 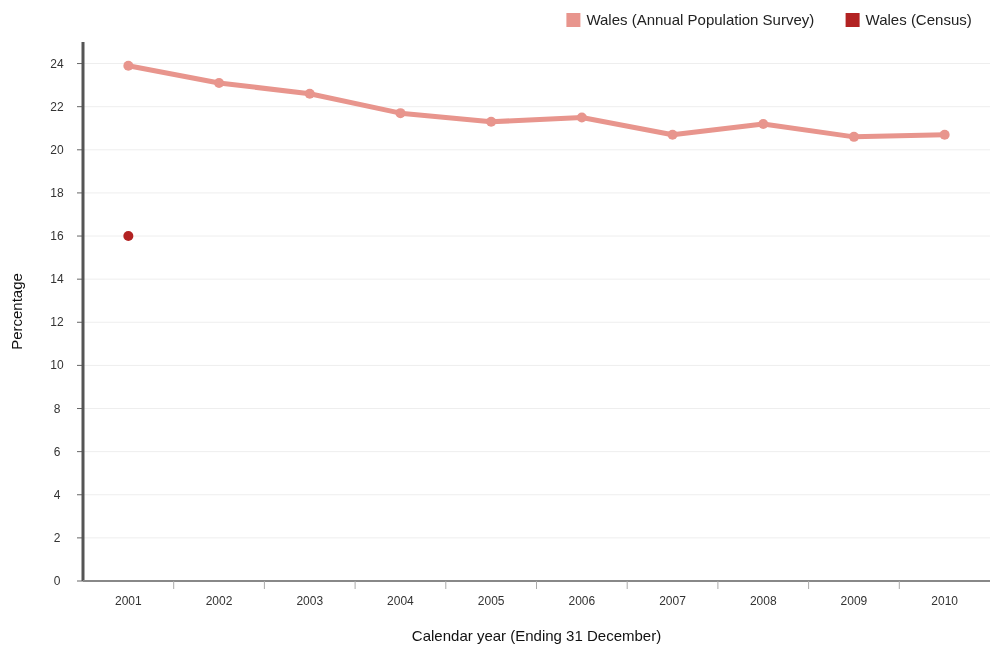 I want to click on x-tick-label: 2005, so click(x=491, y=601).